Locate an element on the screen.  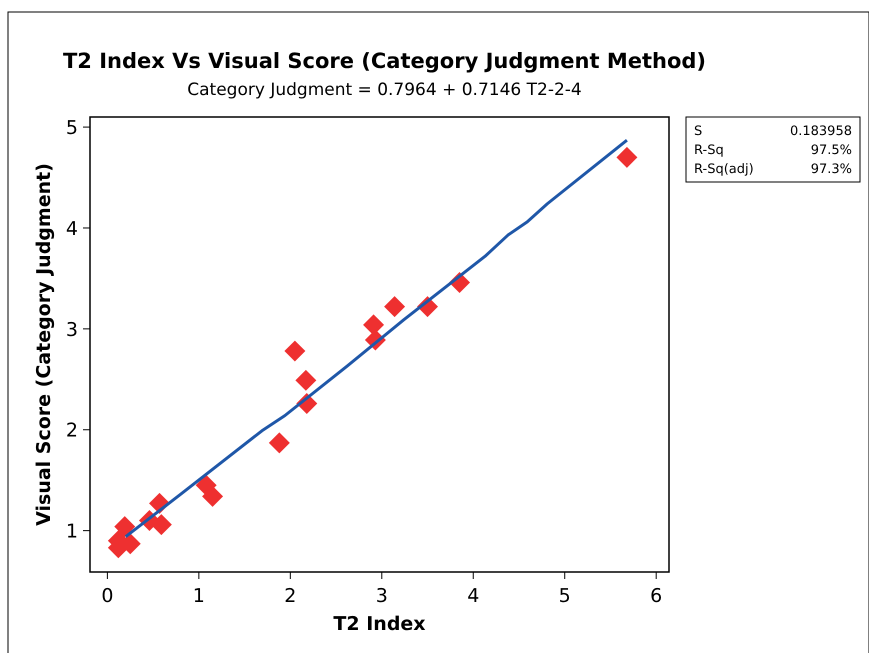
y-tick-label: 4 is located at coordinates (72, 229).